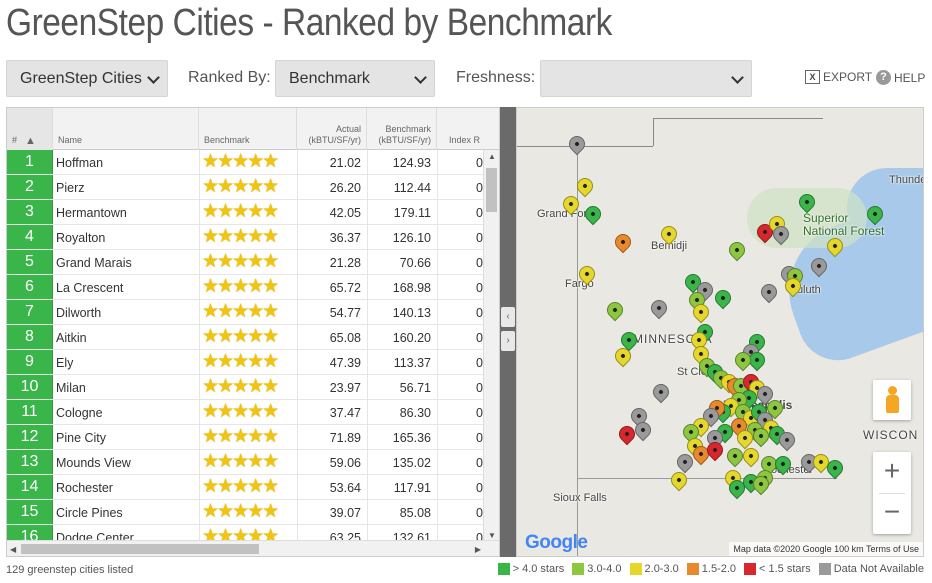 This screenshot has width=932, height=583. I want to click on rank-cell: 5, so click(30, 262).